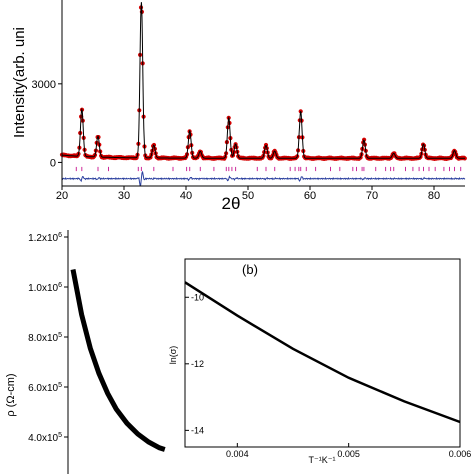  I want to click on xrd-y-tick-label: 3000, so click(44, 85).